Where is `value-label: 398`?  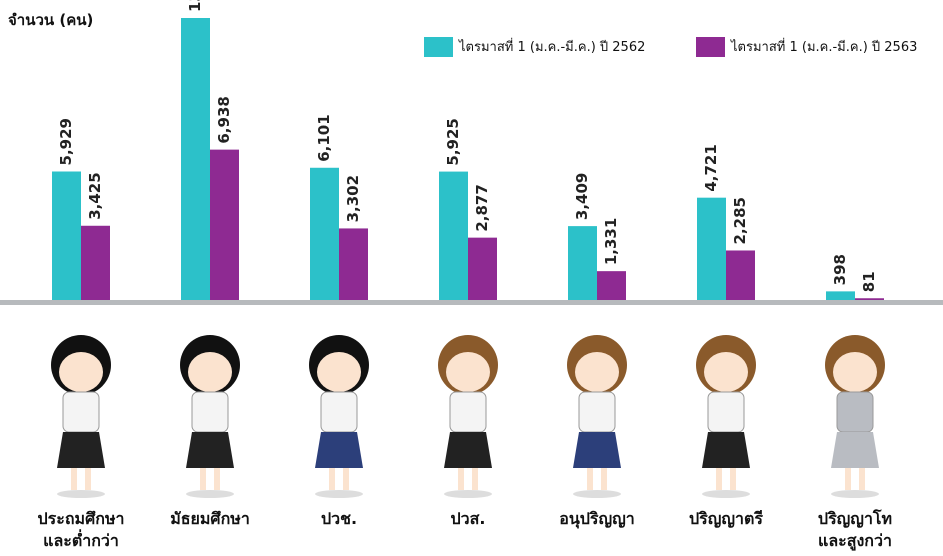
value-label: 398 is located at coordinates (840, 269).